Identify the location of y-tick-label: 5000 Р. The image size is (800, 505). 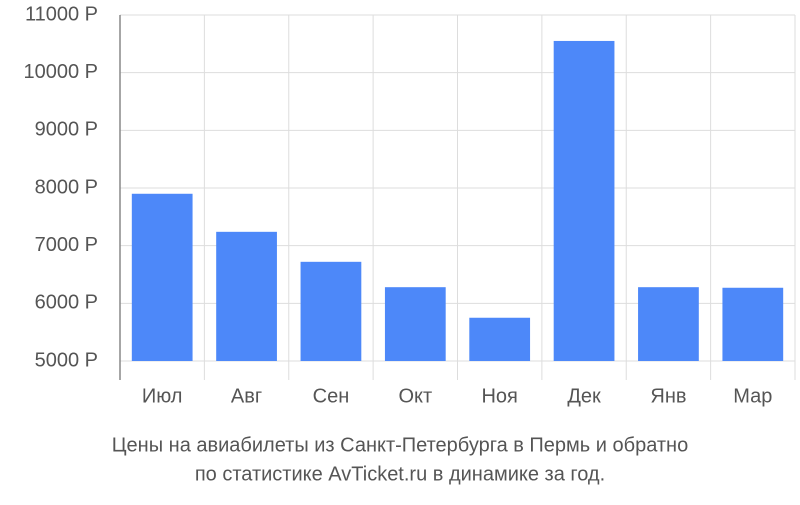
(66, 360).